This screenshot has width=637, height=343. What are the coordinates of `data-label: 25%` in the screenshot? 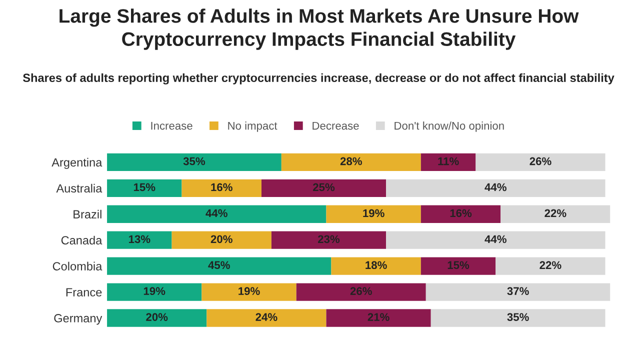 It's located at (324, 187).